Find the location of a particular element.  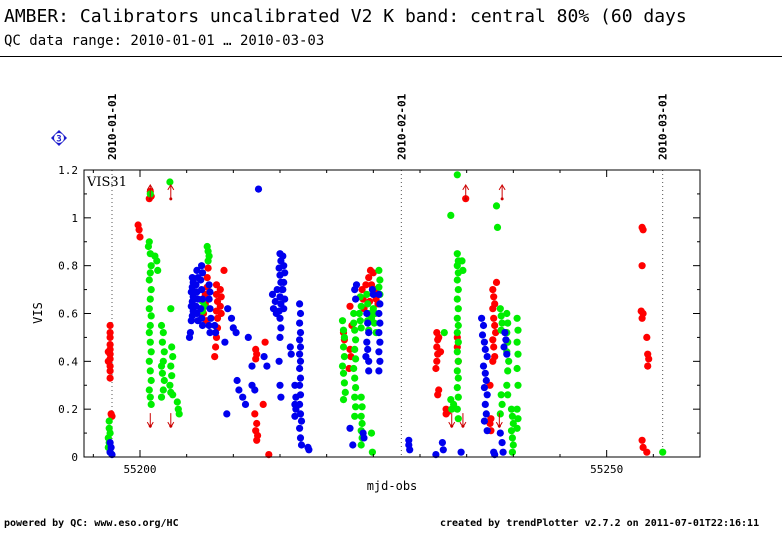

y-tick-label: 0.4 is located at coordinates (68, 361).